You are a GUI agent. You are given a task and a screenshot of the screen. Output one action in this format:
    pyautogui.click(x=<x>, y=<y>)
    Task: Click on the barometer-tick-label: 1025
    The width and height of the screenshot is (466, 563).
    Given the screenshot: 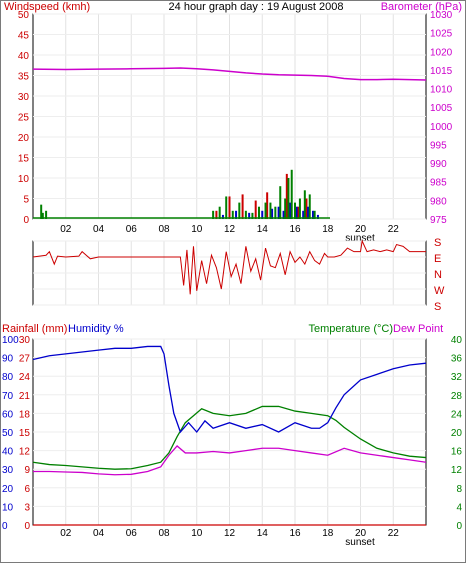 What is the action you would take?
    pyautogui.click(x=441, y=34)
    